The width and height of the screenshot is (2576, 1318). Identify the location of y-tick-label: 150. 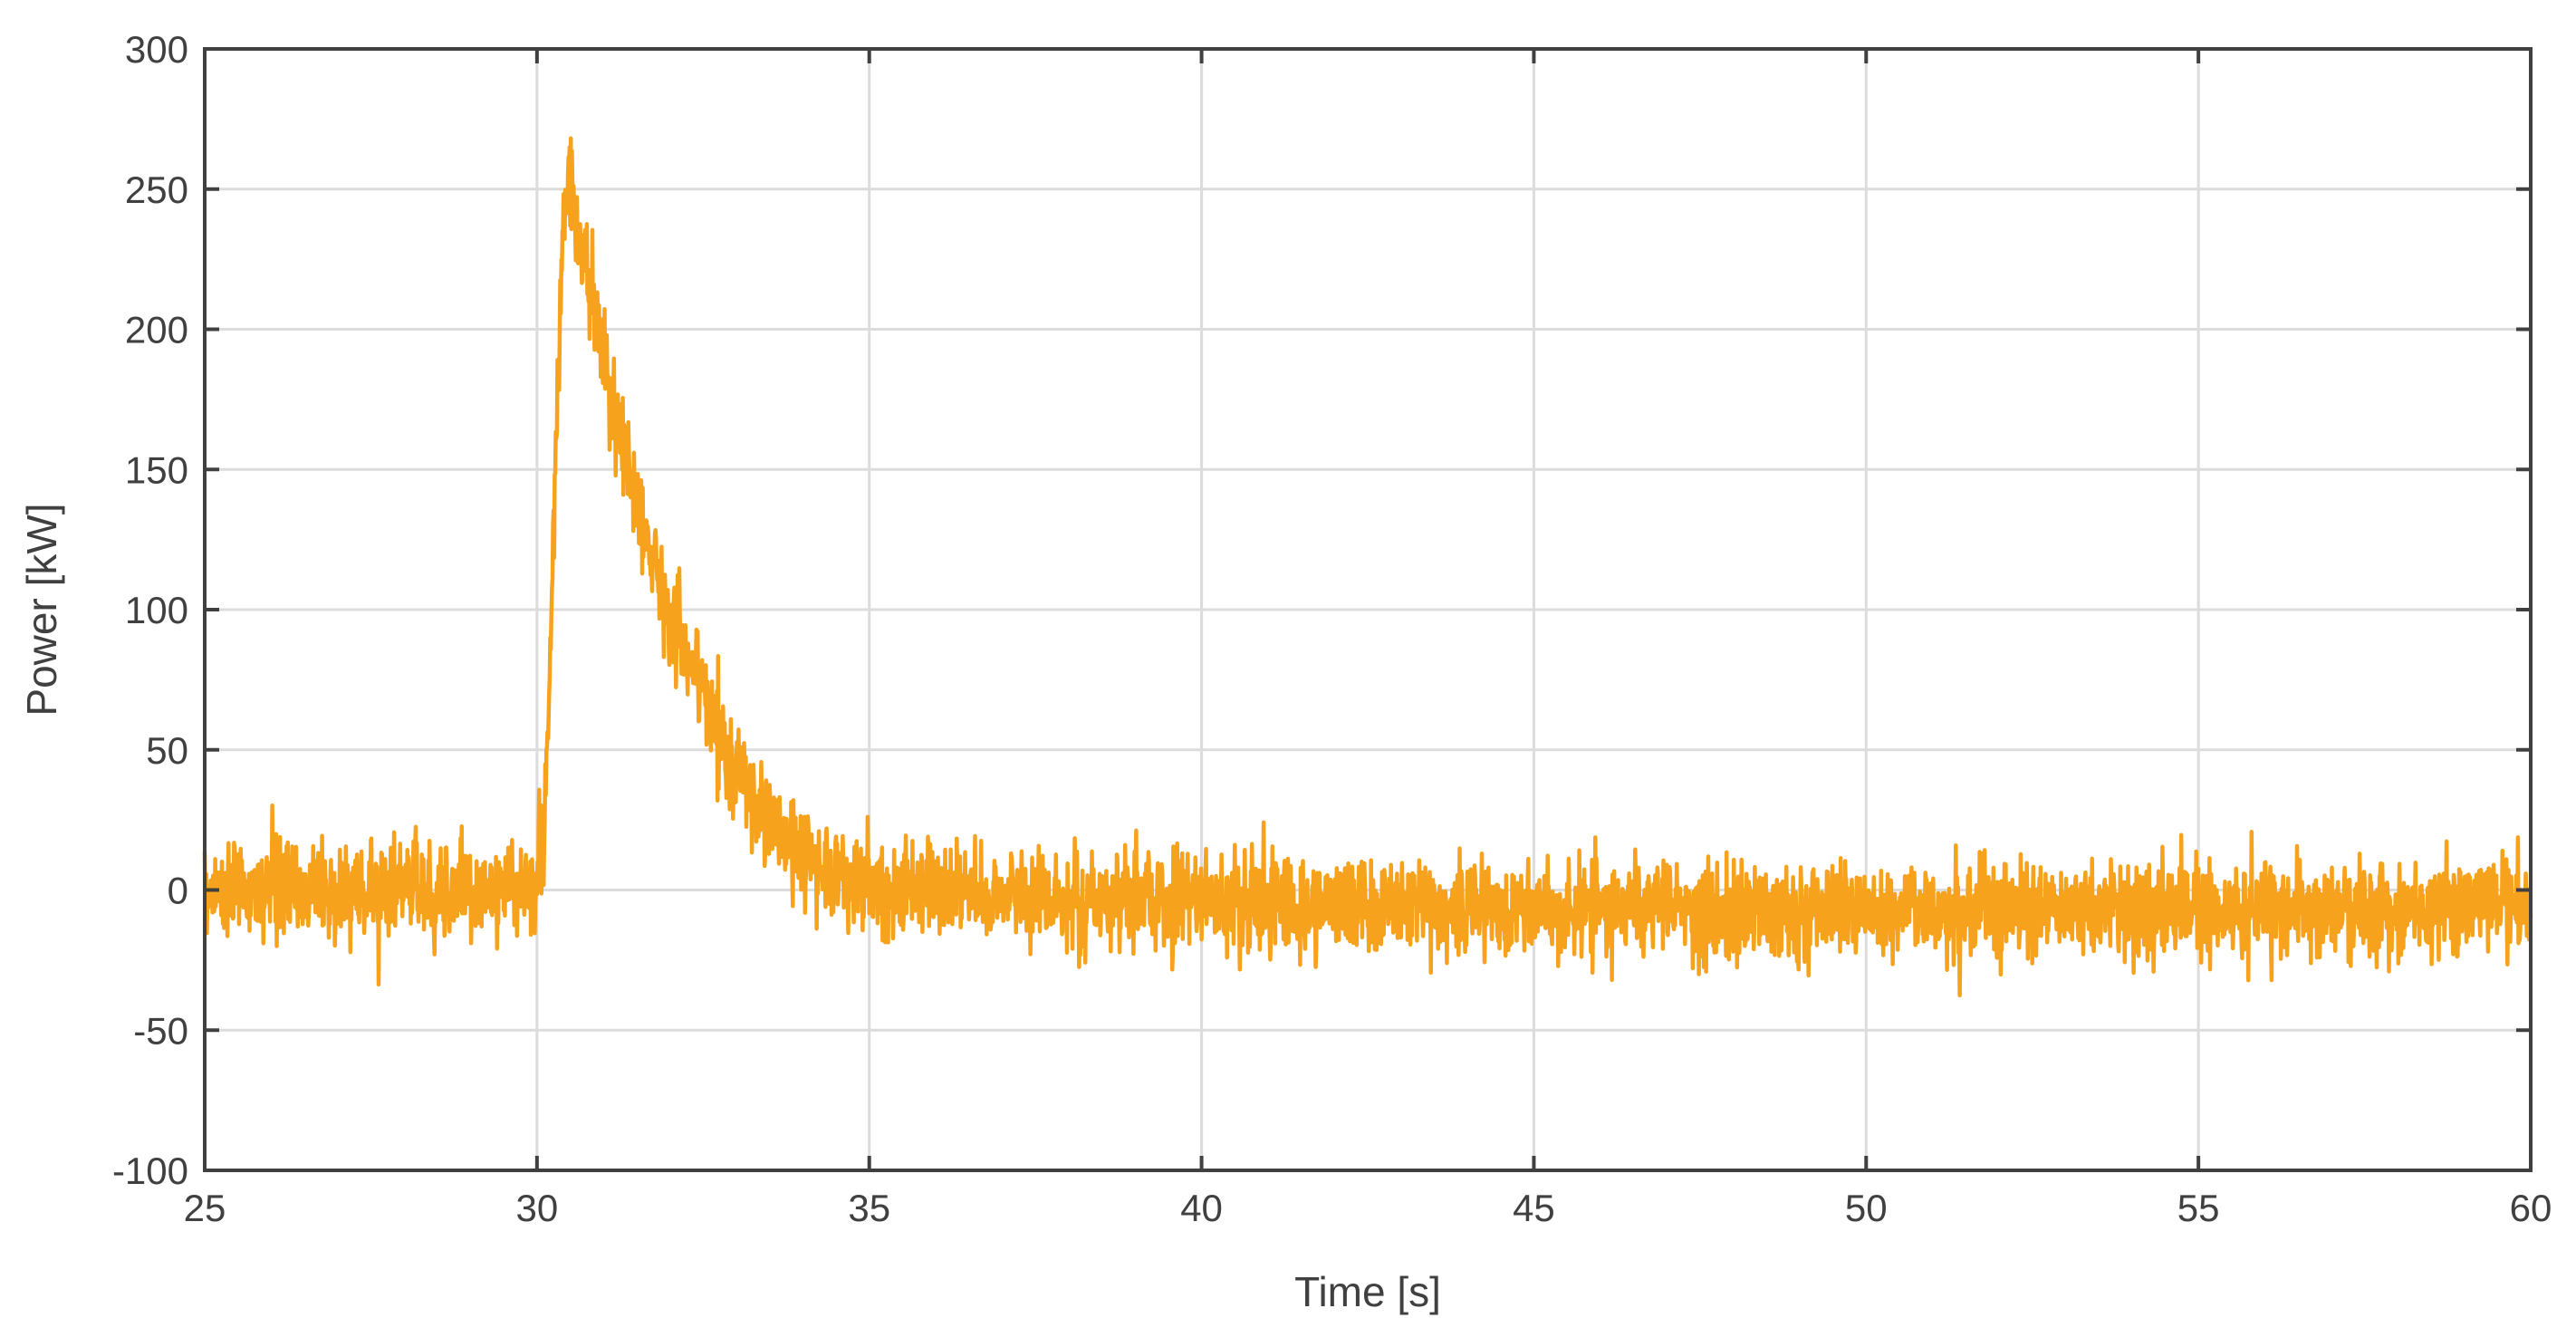
(156, 469).